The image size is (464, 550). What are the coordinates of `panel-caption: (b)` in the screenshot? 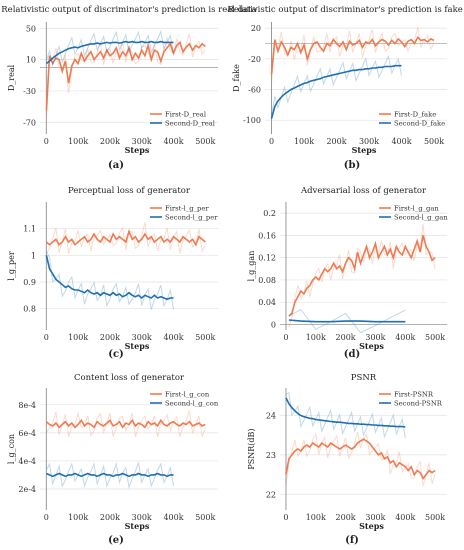 It's located at (352, 165).